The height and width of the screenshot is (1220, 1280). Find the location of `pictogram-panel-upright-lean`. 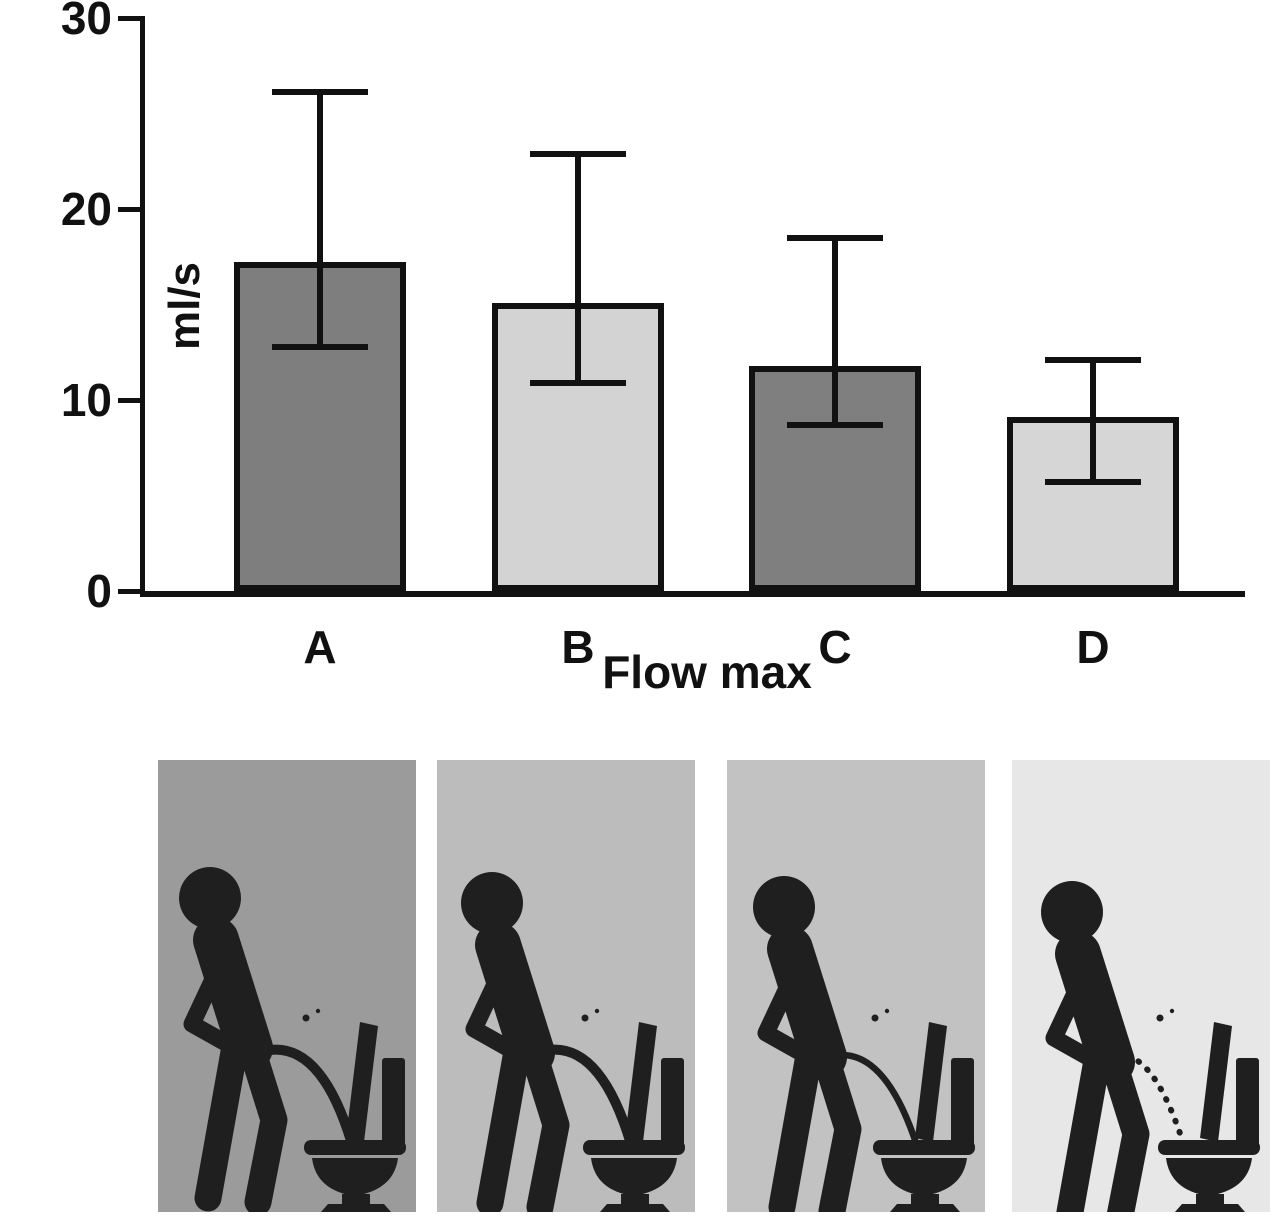

pictogram-panel-upright-lean is located at coordinates (287, 986).